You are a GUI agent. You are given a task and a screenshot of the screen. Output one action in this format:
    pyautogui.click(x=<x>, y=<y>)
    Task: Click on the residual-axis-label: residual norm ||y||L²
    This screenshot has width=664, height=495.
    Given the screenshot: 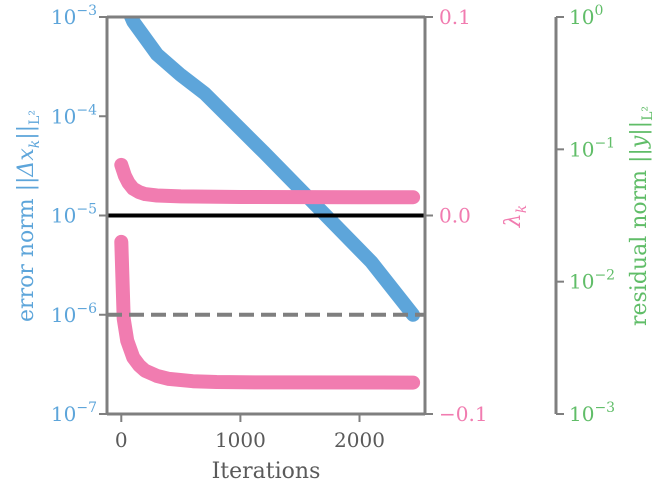 What is the action you would take?
    pyautogui.click(x=641, y=216)
    